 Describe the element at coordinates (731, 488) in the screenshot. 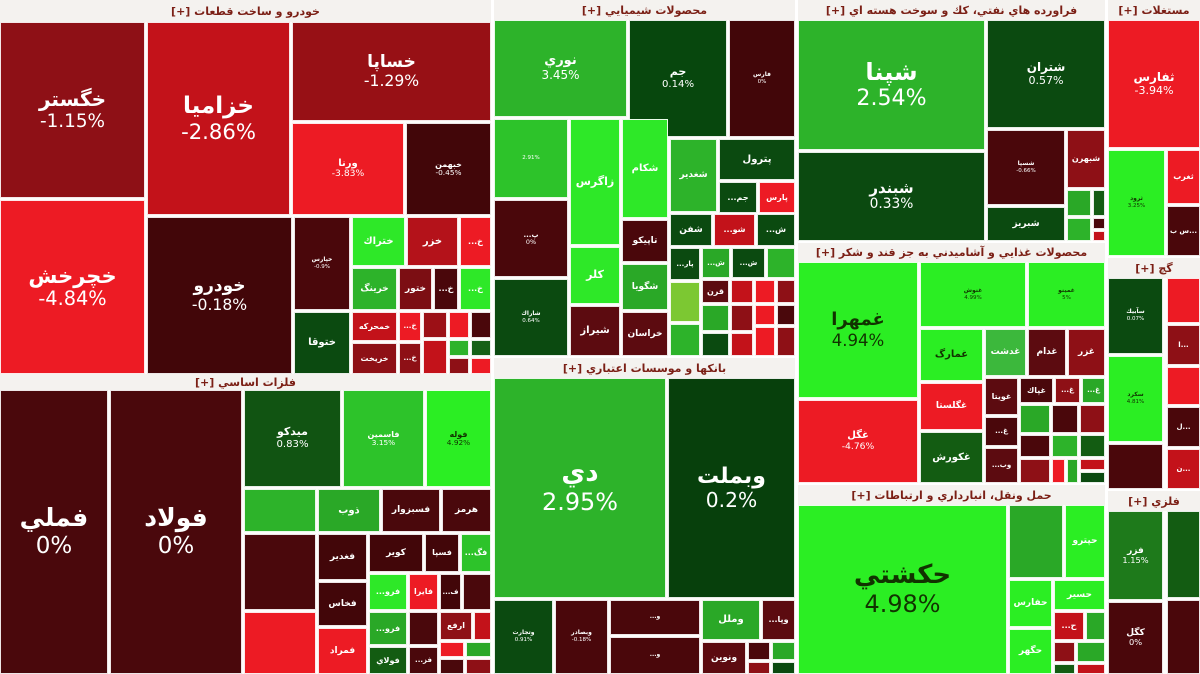

I see `stock-tile: وبملت 0.2%` at that location.